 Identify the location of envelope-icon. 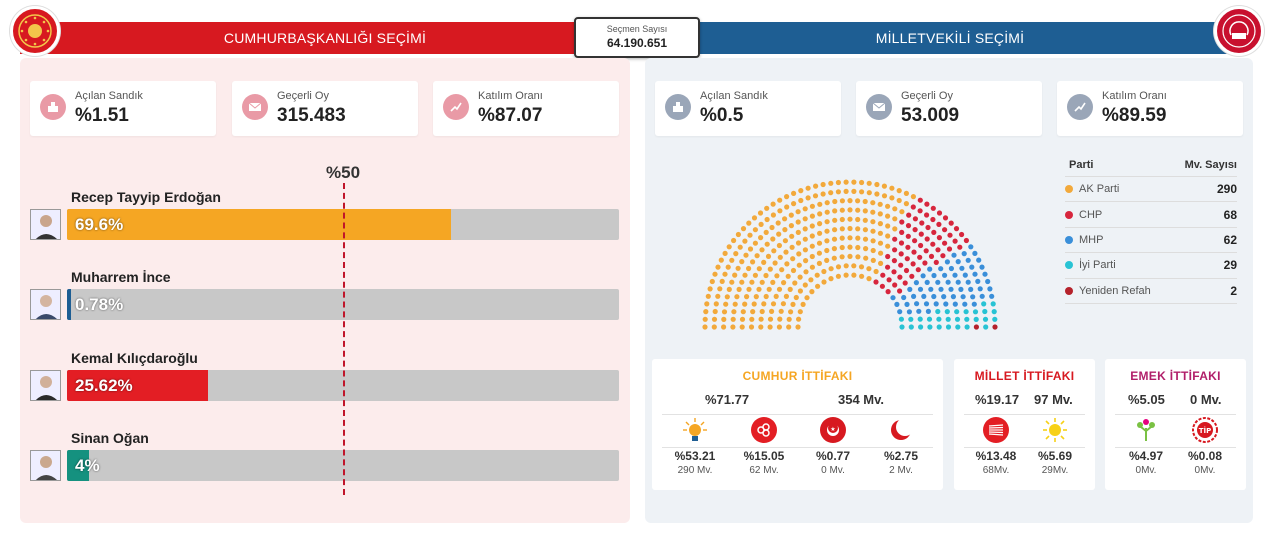
(879, 107).